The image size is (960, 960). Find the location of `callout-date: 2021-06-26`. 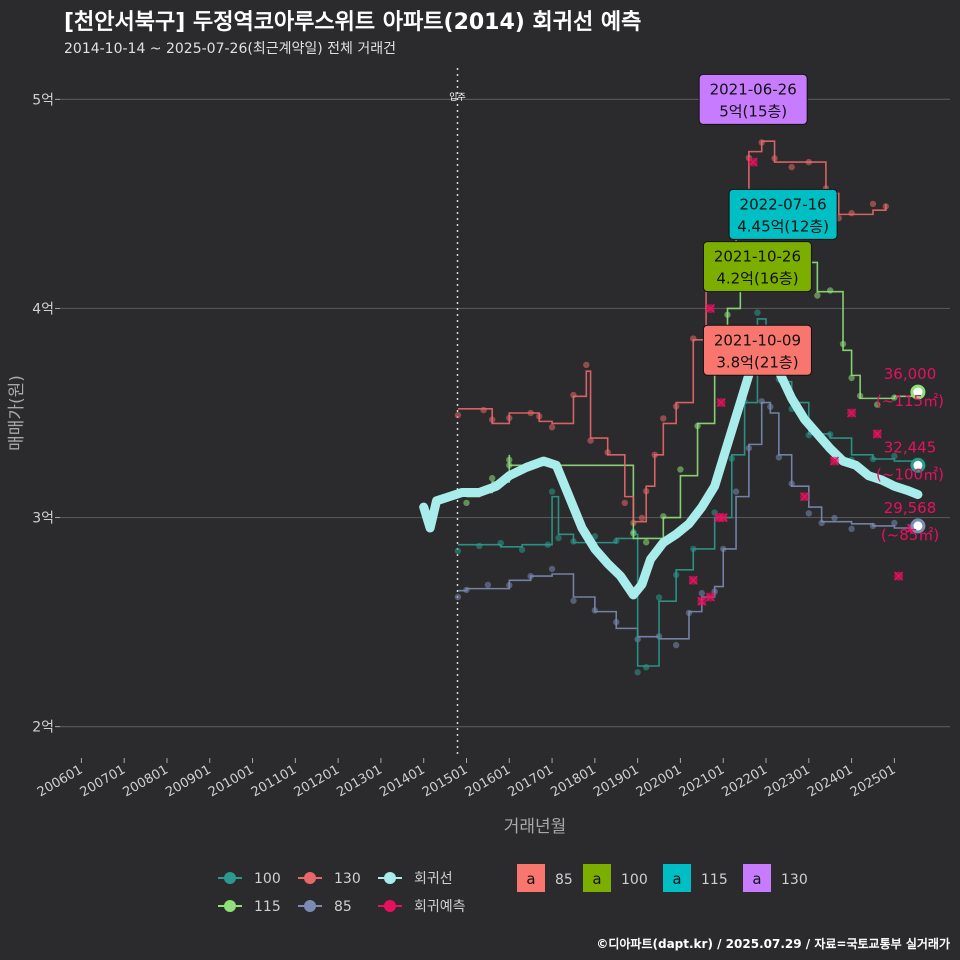

callout-date: 2021-06-26 is located at coordinates (753, 89).